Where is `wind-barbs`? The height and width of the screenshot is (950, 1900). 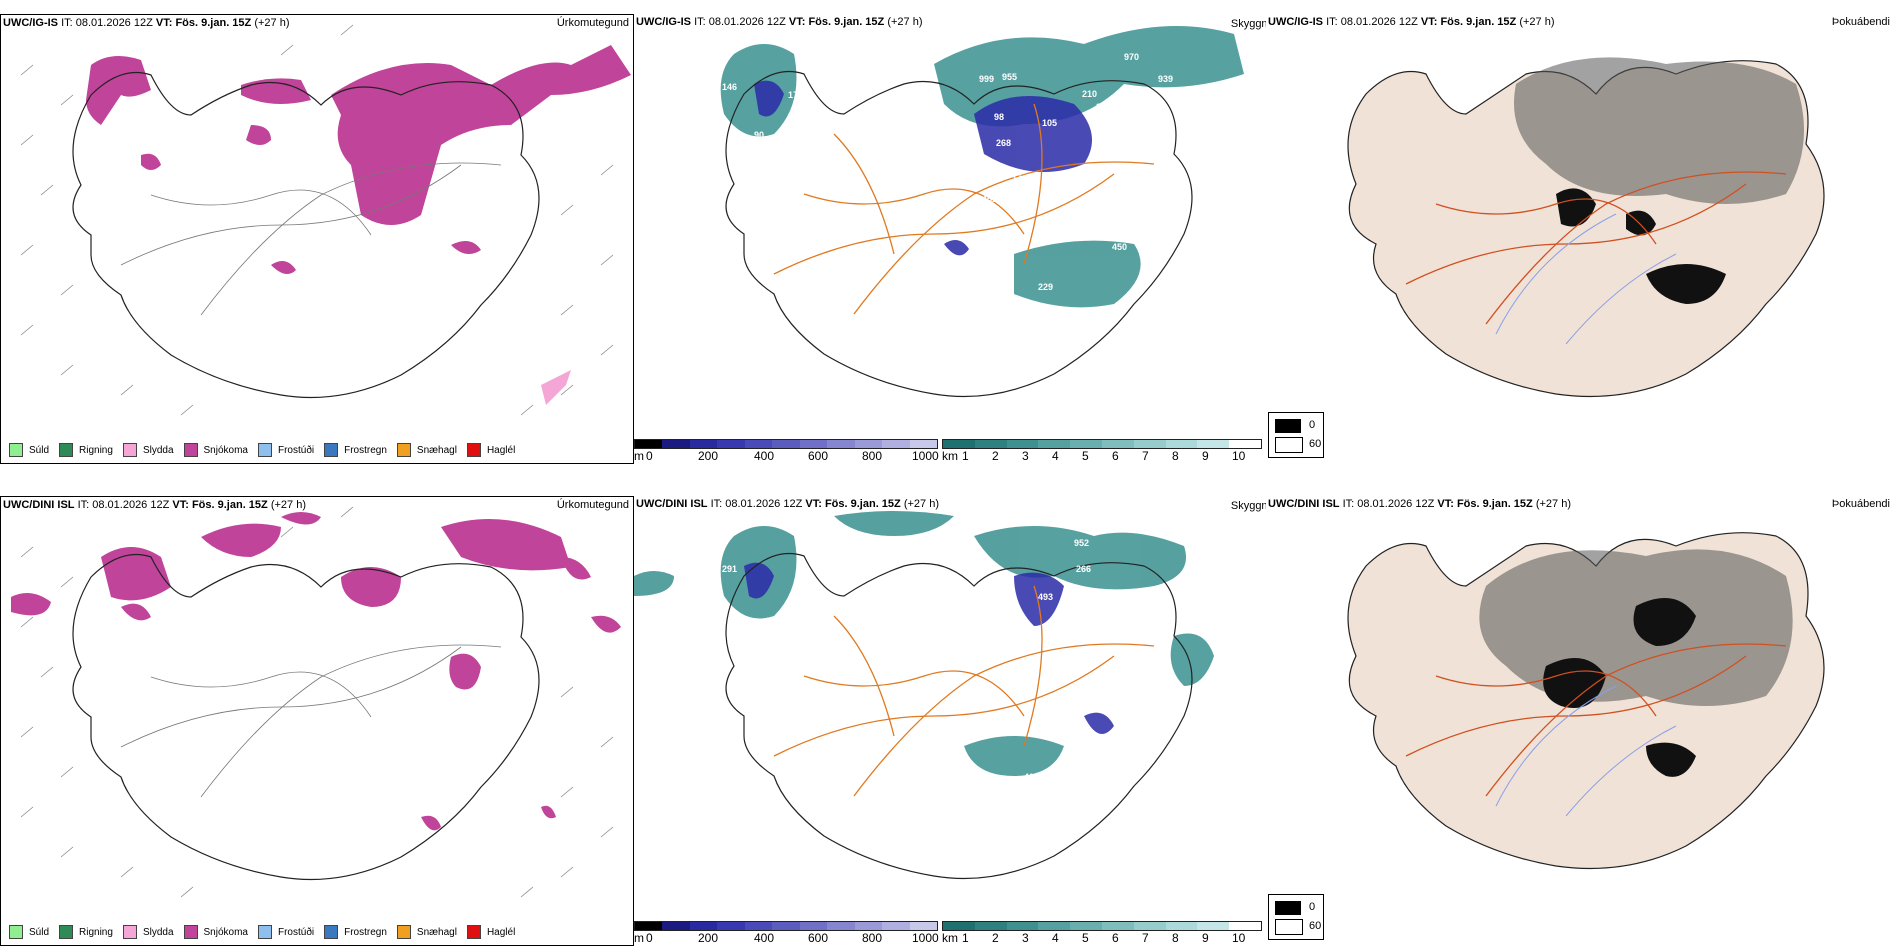
wind-barbs is located at coordinates (317, 220).